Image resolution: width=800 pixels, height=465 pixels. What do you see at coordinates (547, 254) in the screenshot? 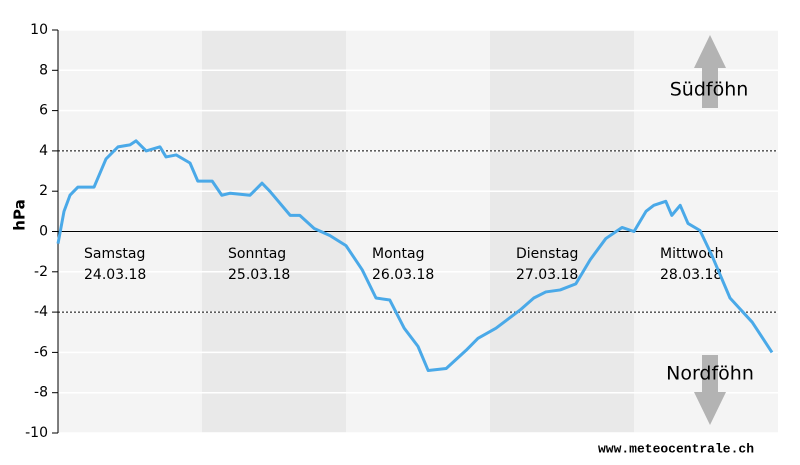
I see `day-name: Dienstag` at bounding box center [547, 254].